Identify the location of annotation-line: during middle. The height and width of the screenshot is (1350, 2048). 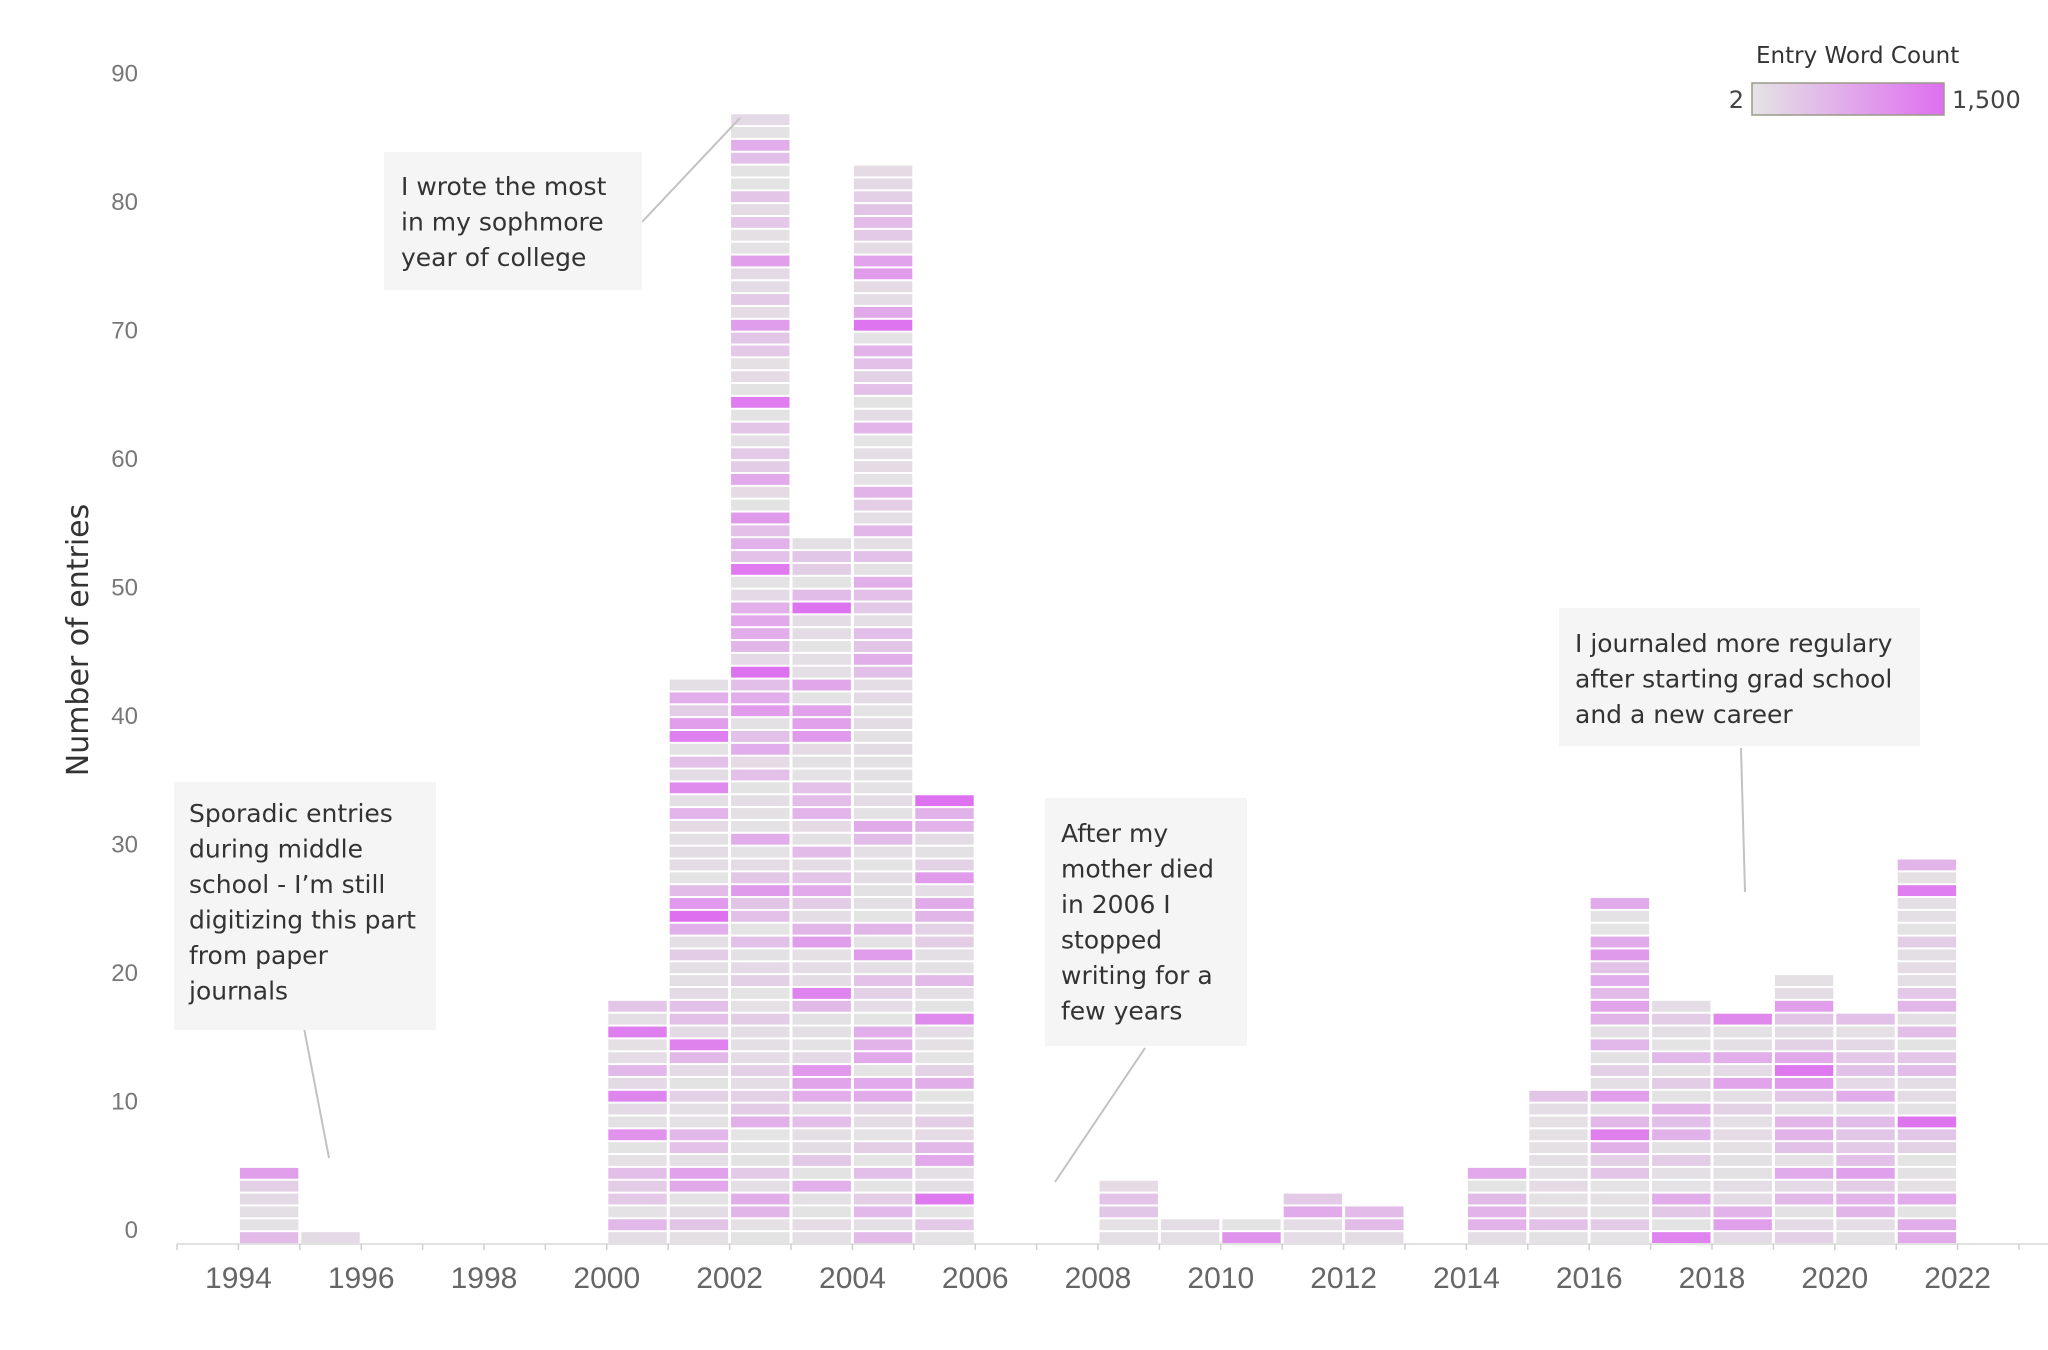
(276, 849).